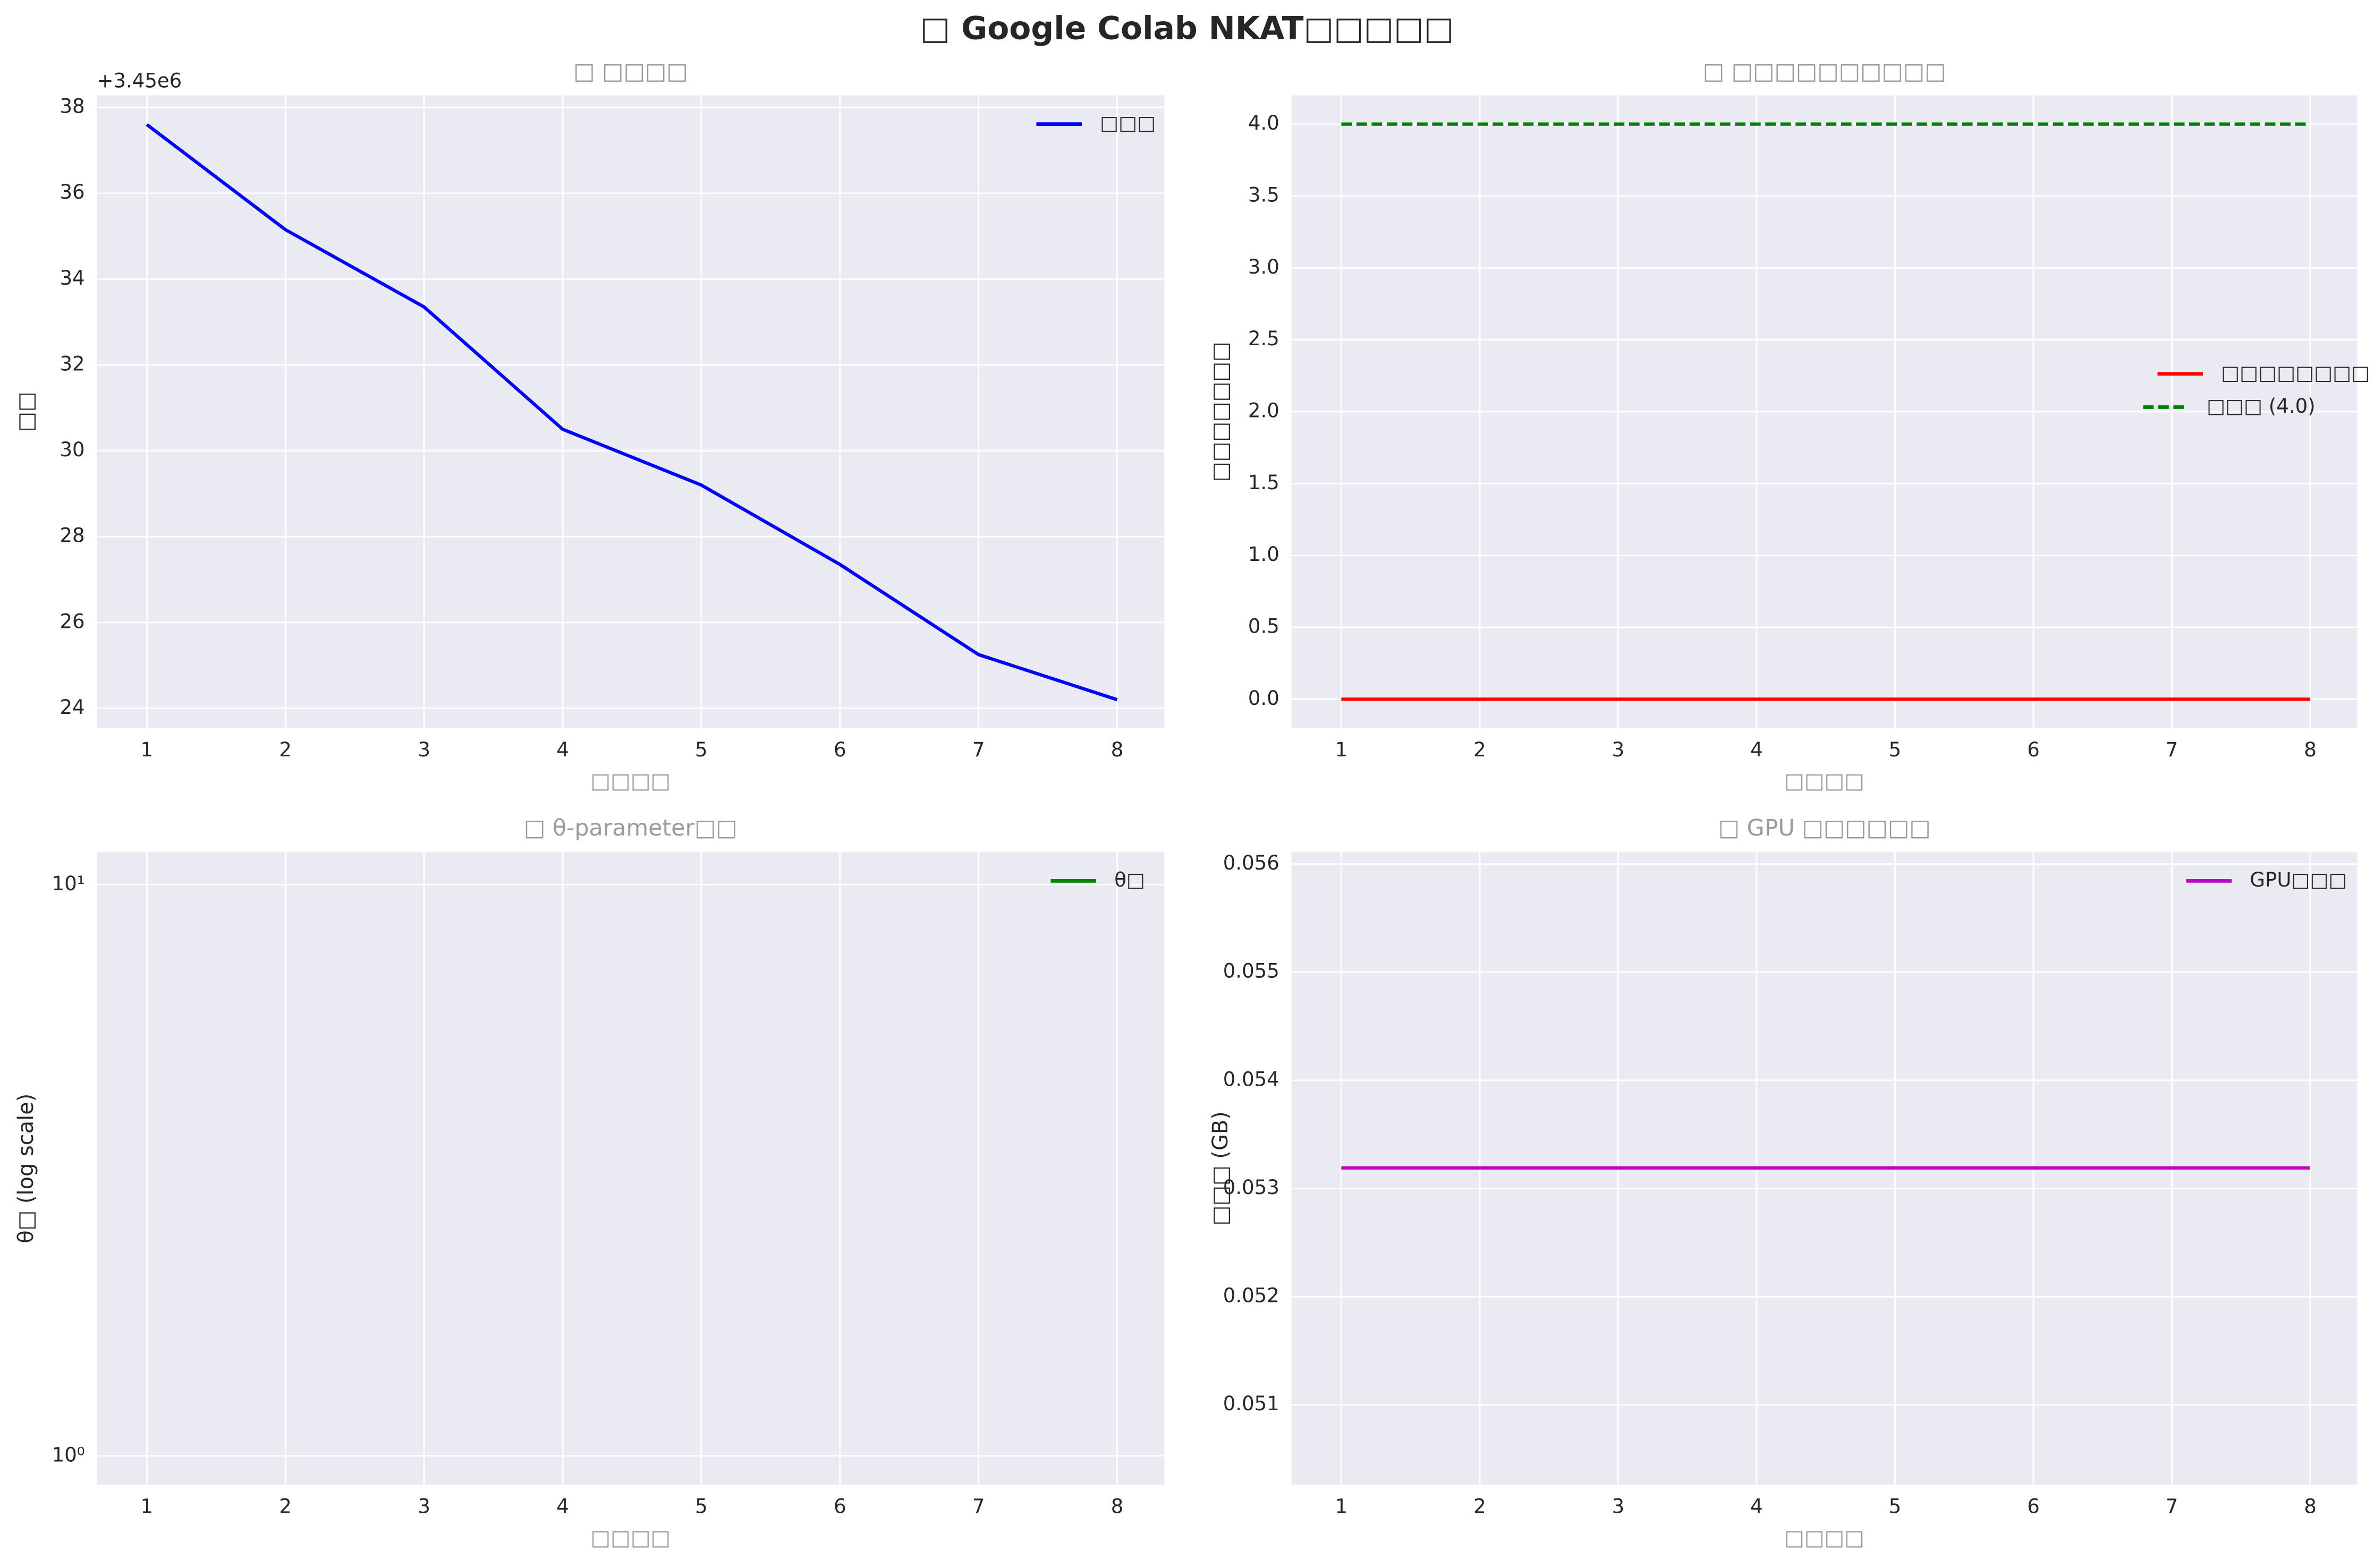 The image size is (2374, 1568). What do you see at coordinates (1263, 626) in the screenshot?
I see `y-tick-label: 0.5` at bounding box center [1263, 626].